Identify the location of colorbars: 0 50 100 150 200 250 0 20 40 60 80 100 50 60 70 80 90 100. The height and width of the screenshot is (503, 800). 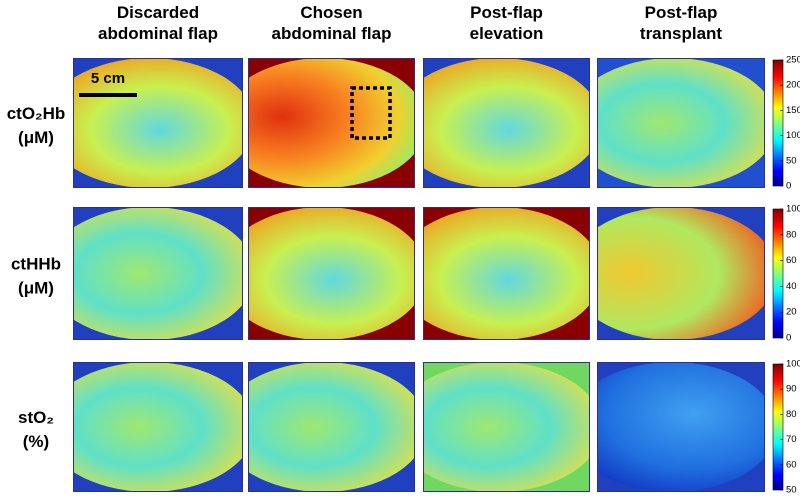
(786, 275).